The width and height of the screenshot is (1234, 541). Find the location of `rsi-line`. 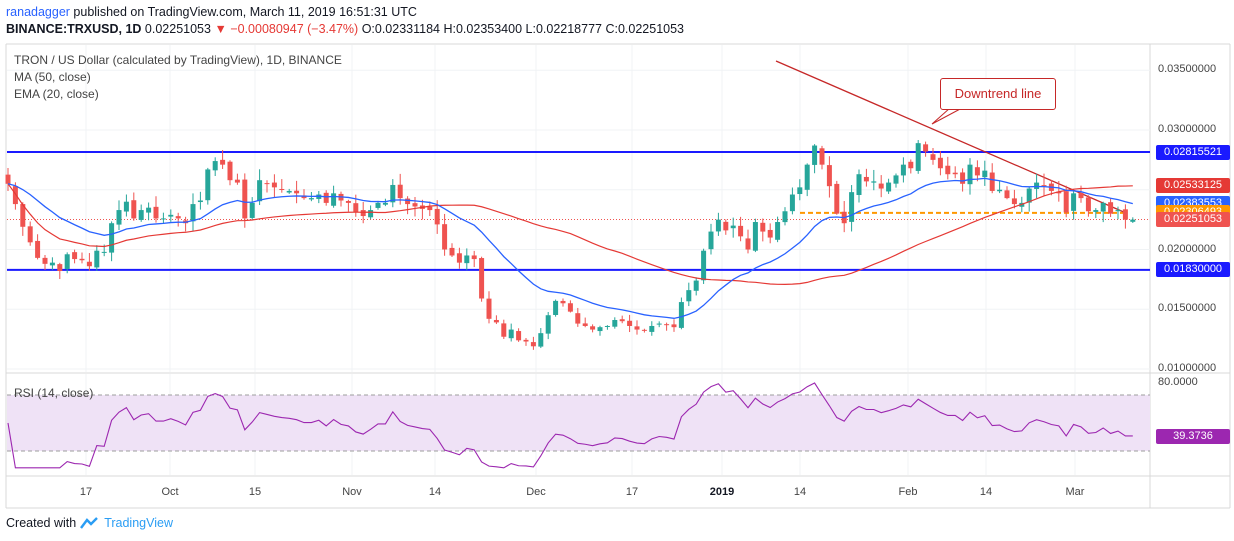

rsi-line is located at coordinates (570, 425).